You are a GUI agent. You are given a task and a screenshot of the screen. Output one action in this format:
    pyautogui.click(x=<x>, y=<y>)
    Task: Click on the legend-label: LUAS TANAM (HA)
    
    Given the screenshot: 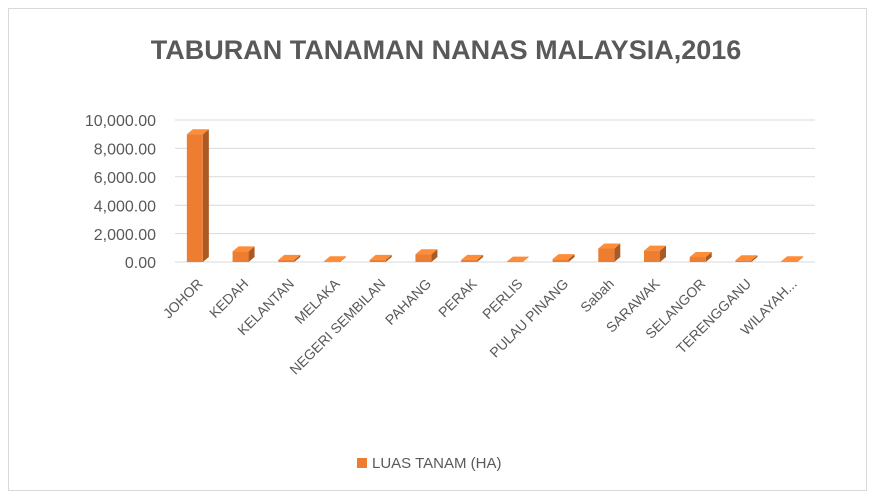 What is the action you would take?
    pyautogui.click(x=436, y=463)
    